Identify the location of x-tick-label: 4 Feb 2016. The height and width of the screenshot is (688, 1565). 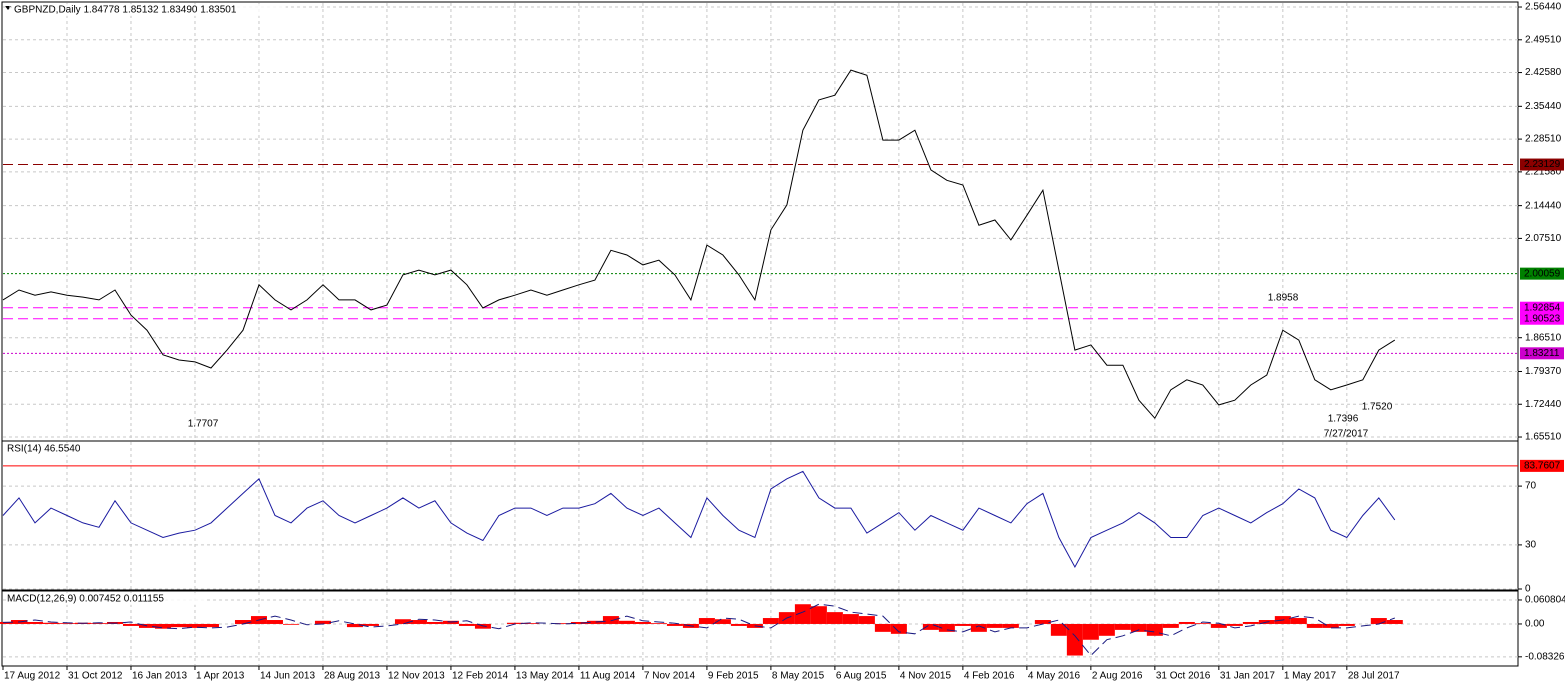
(989, 676).